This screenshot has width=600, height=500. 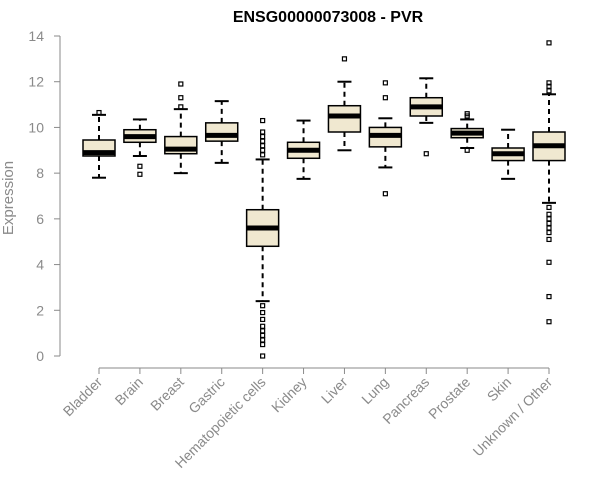 I want to click on box-bladder, so click(x=99, y=144).